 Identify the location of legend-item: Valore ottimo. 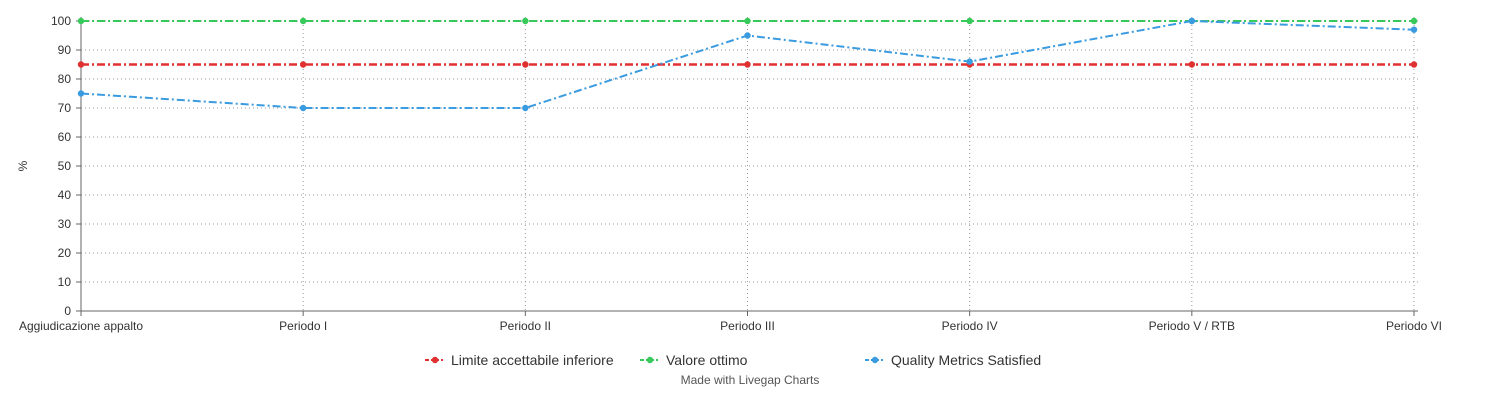
(694, 360).